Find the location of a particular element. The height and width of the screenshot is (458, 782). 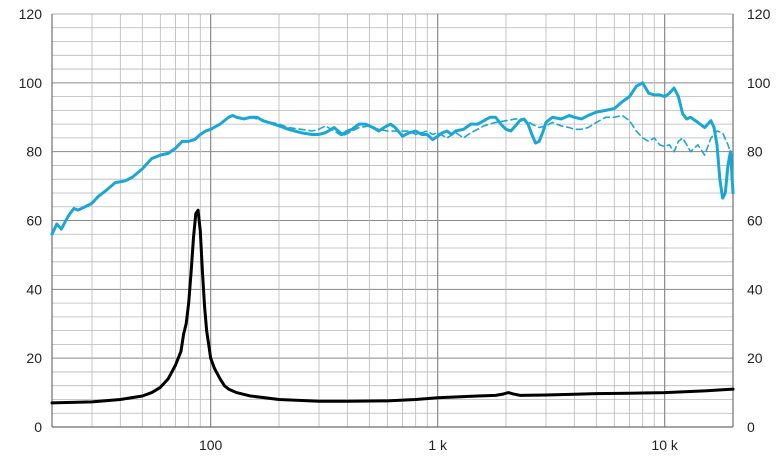

y-tick-label-left: 0 is located at coordinates (38, 427).